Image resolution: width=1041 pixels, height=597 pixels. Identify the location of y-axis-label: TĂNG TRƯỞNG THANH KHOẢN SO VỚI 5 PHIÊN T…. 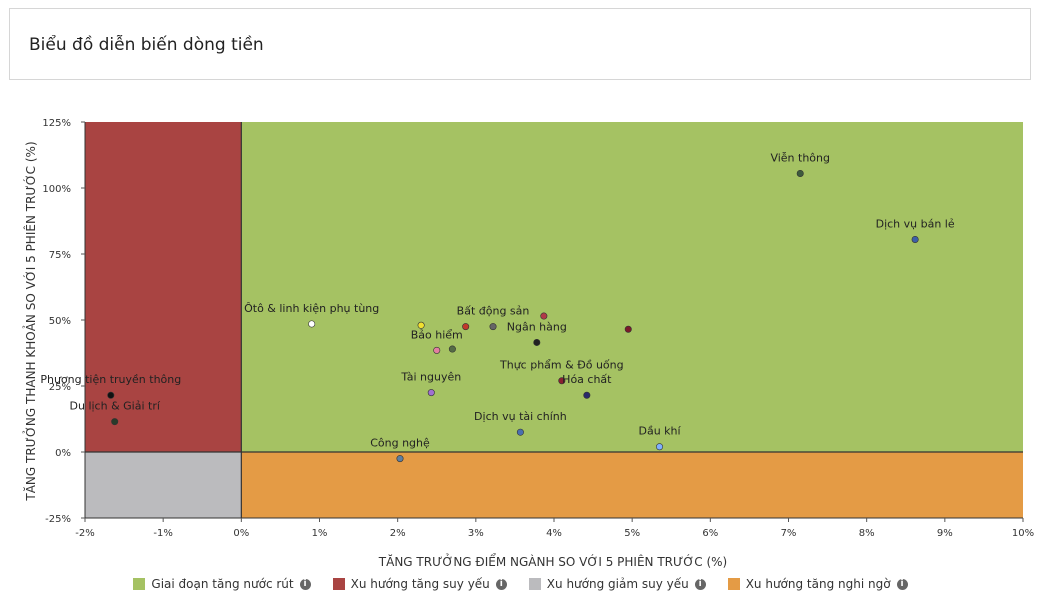
(30, 321).